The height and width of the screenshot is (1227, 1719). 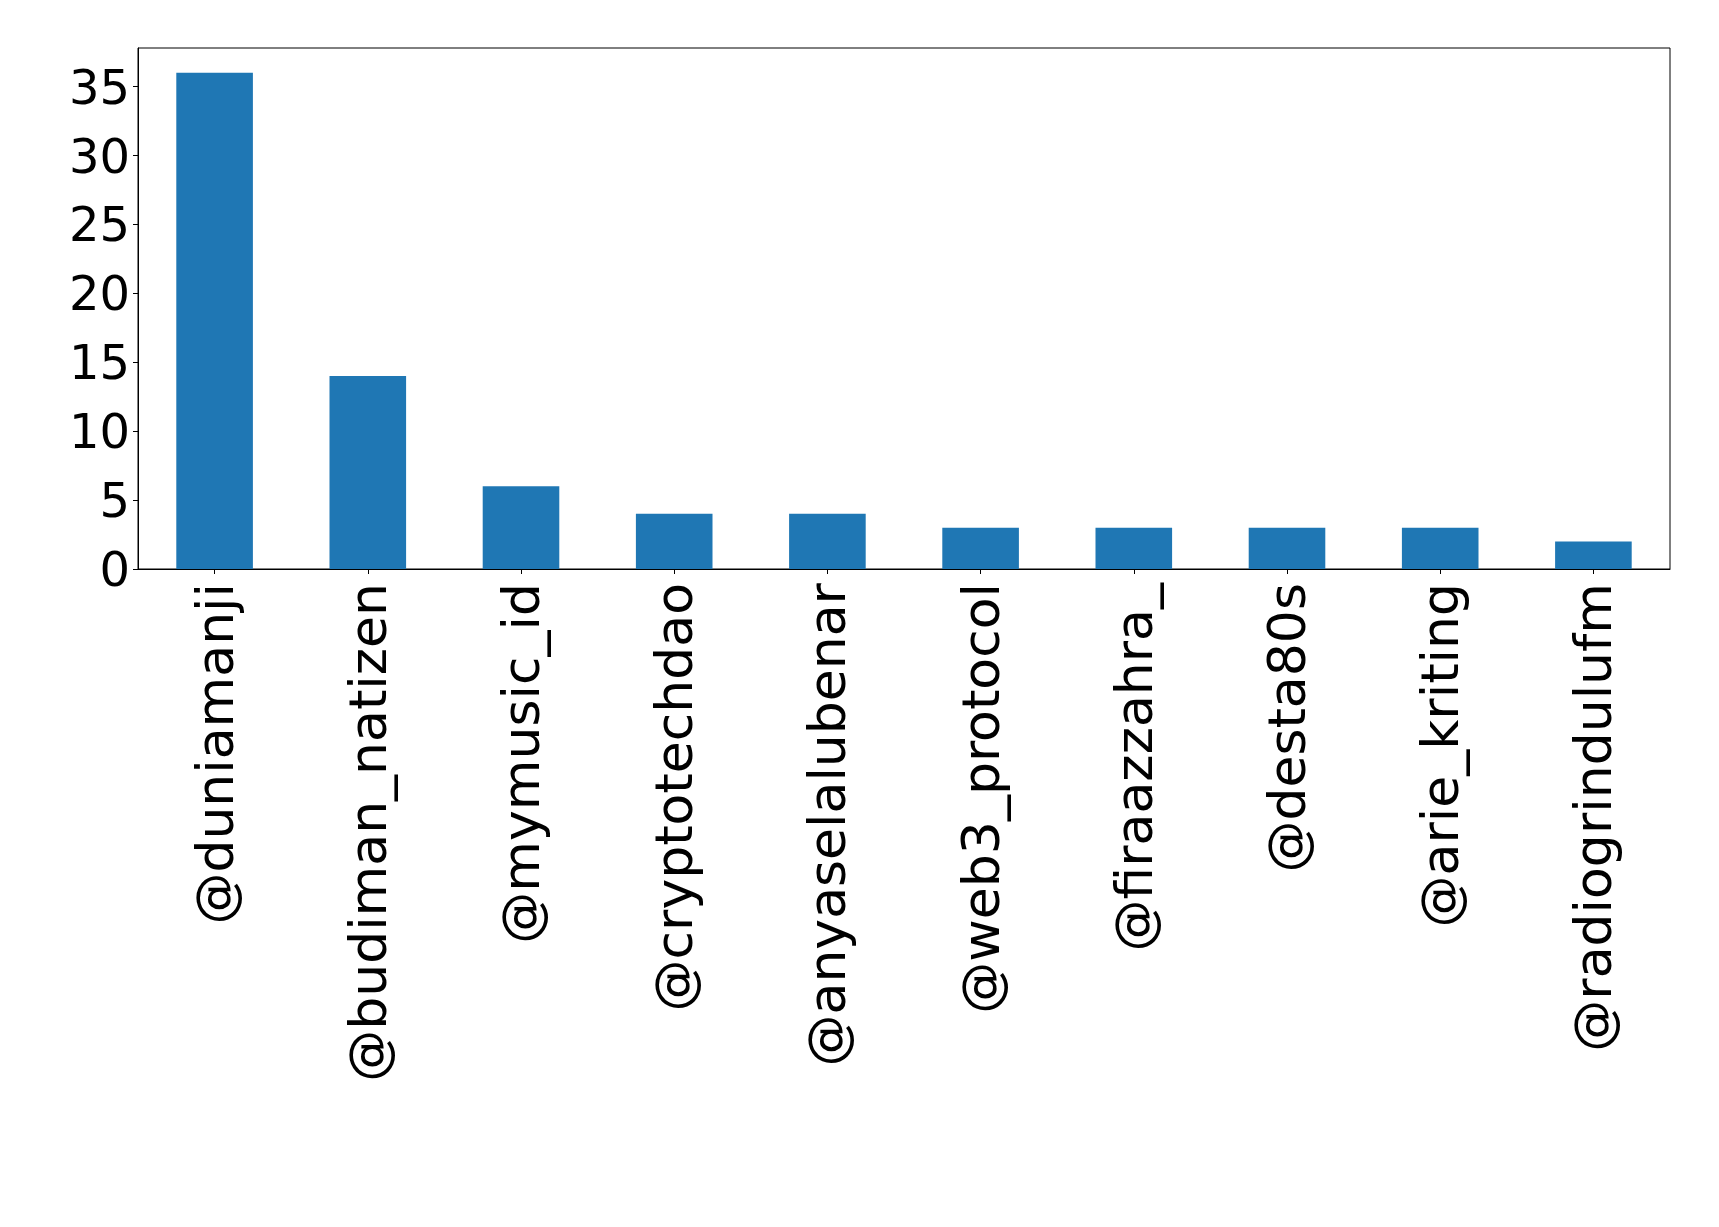 What do you see at coordinates (1133, 767) in the screenshot?
I see `x-tick-label: @firaazzahra_` at bounding box center [1133, 767].